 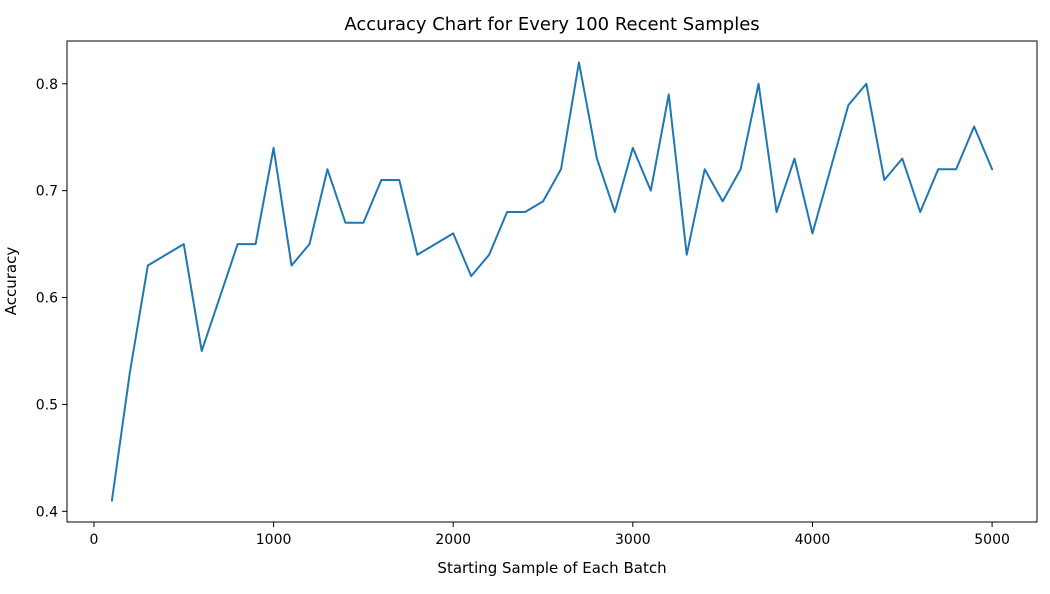 I want to click on y-axis-title: Accuracy, so click(x=11, y=281).